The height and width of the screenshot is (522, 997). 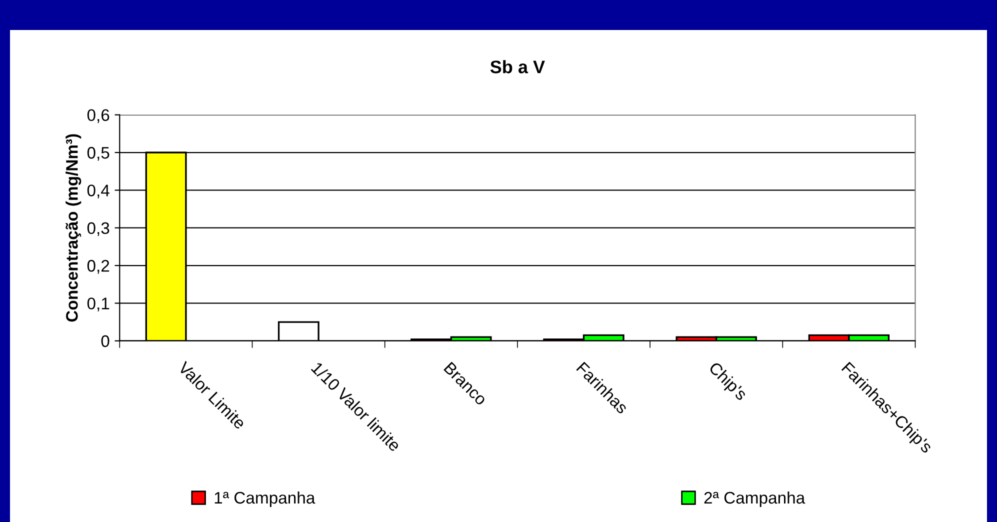 I want to click on y-tick-label: 0,6, so click(x=98, y=116).